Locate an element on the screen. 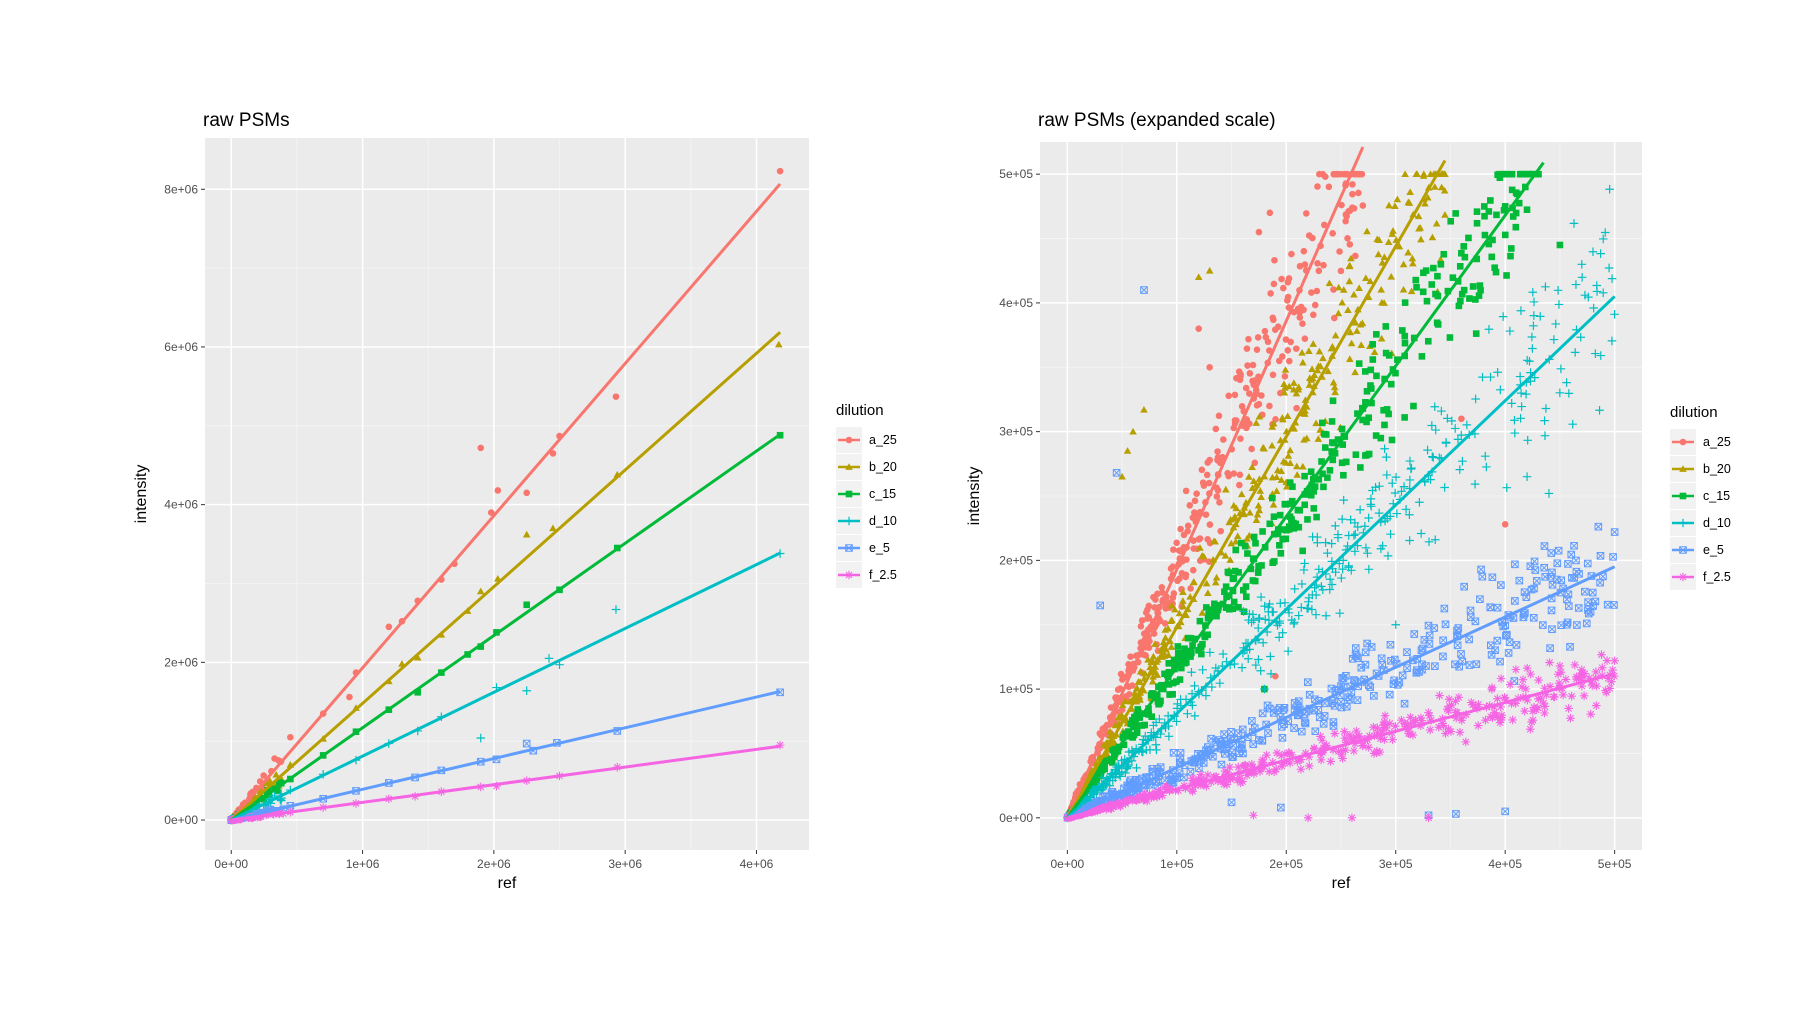 This screenshot has height=1013, width=1800. chart-left-x-tick-label: 2e+06 is located at coordinates (494, 864).